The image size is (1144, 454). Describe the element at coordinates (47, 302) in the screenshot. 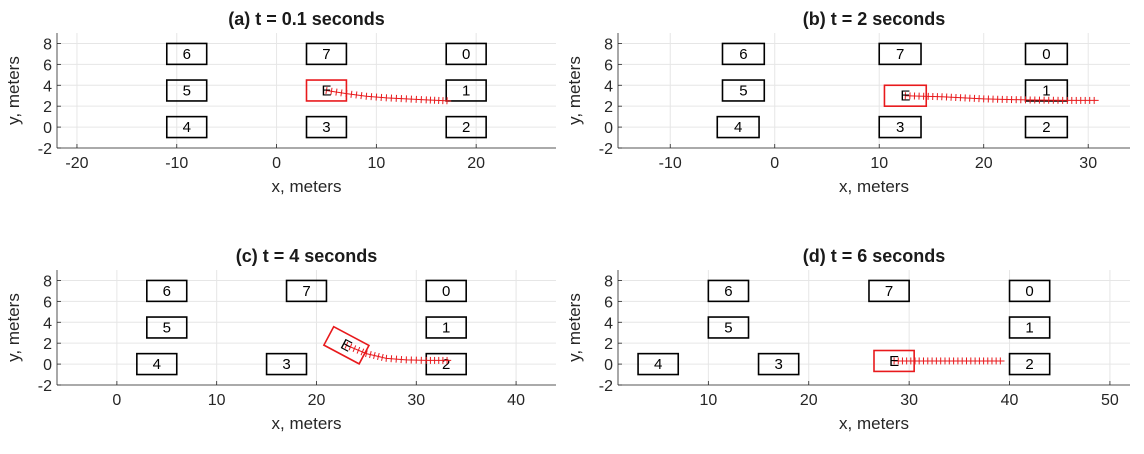

I see `y-tick-label: 6` at that location.